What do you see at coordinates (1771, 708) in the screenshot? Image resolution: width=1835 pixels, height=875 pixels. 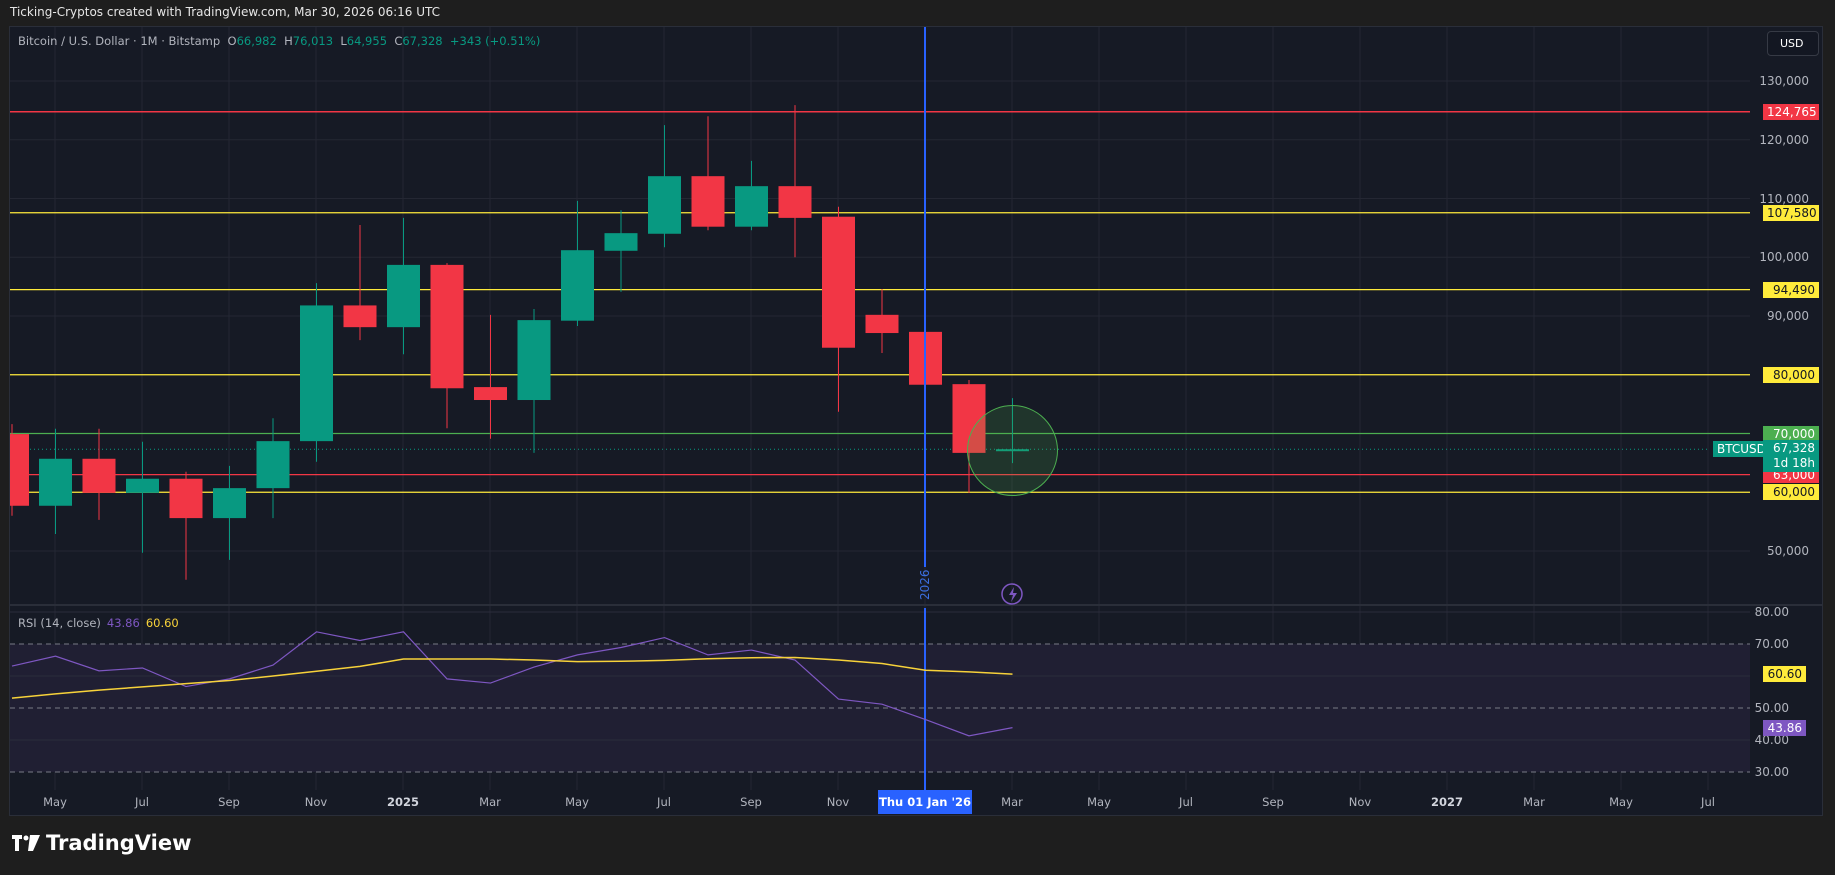 I see `rsi-tick: 50.00` at bounding box center [1771, 708].